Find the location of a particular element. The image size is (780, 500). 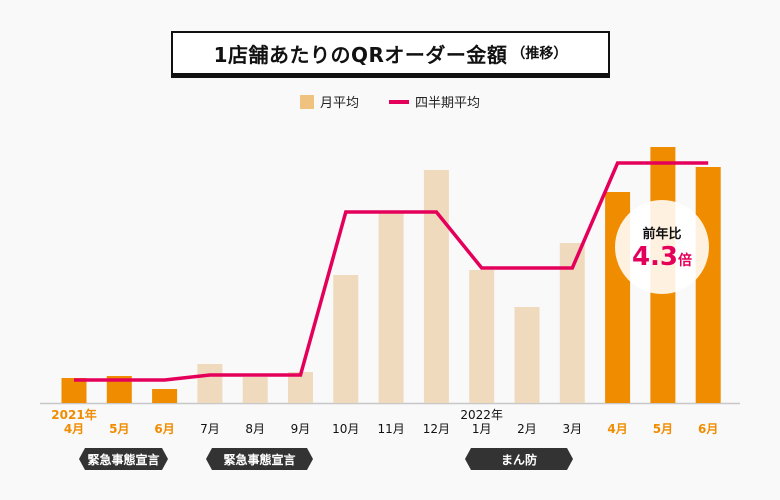

chart-title: 1店舗あたりのQRオーダー金額 （推移） is located at coordinates (390, 53).